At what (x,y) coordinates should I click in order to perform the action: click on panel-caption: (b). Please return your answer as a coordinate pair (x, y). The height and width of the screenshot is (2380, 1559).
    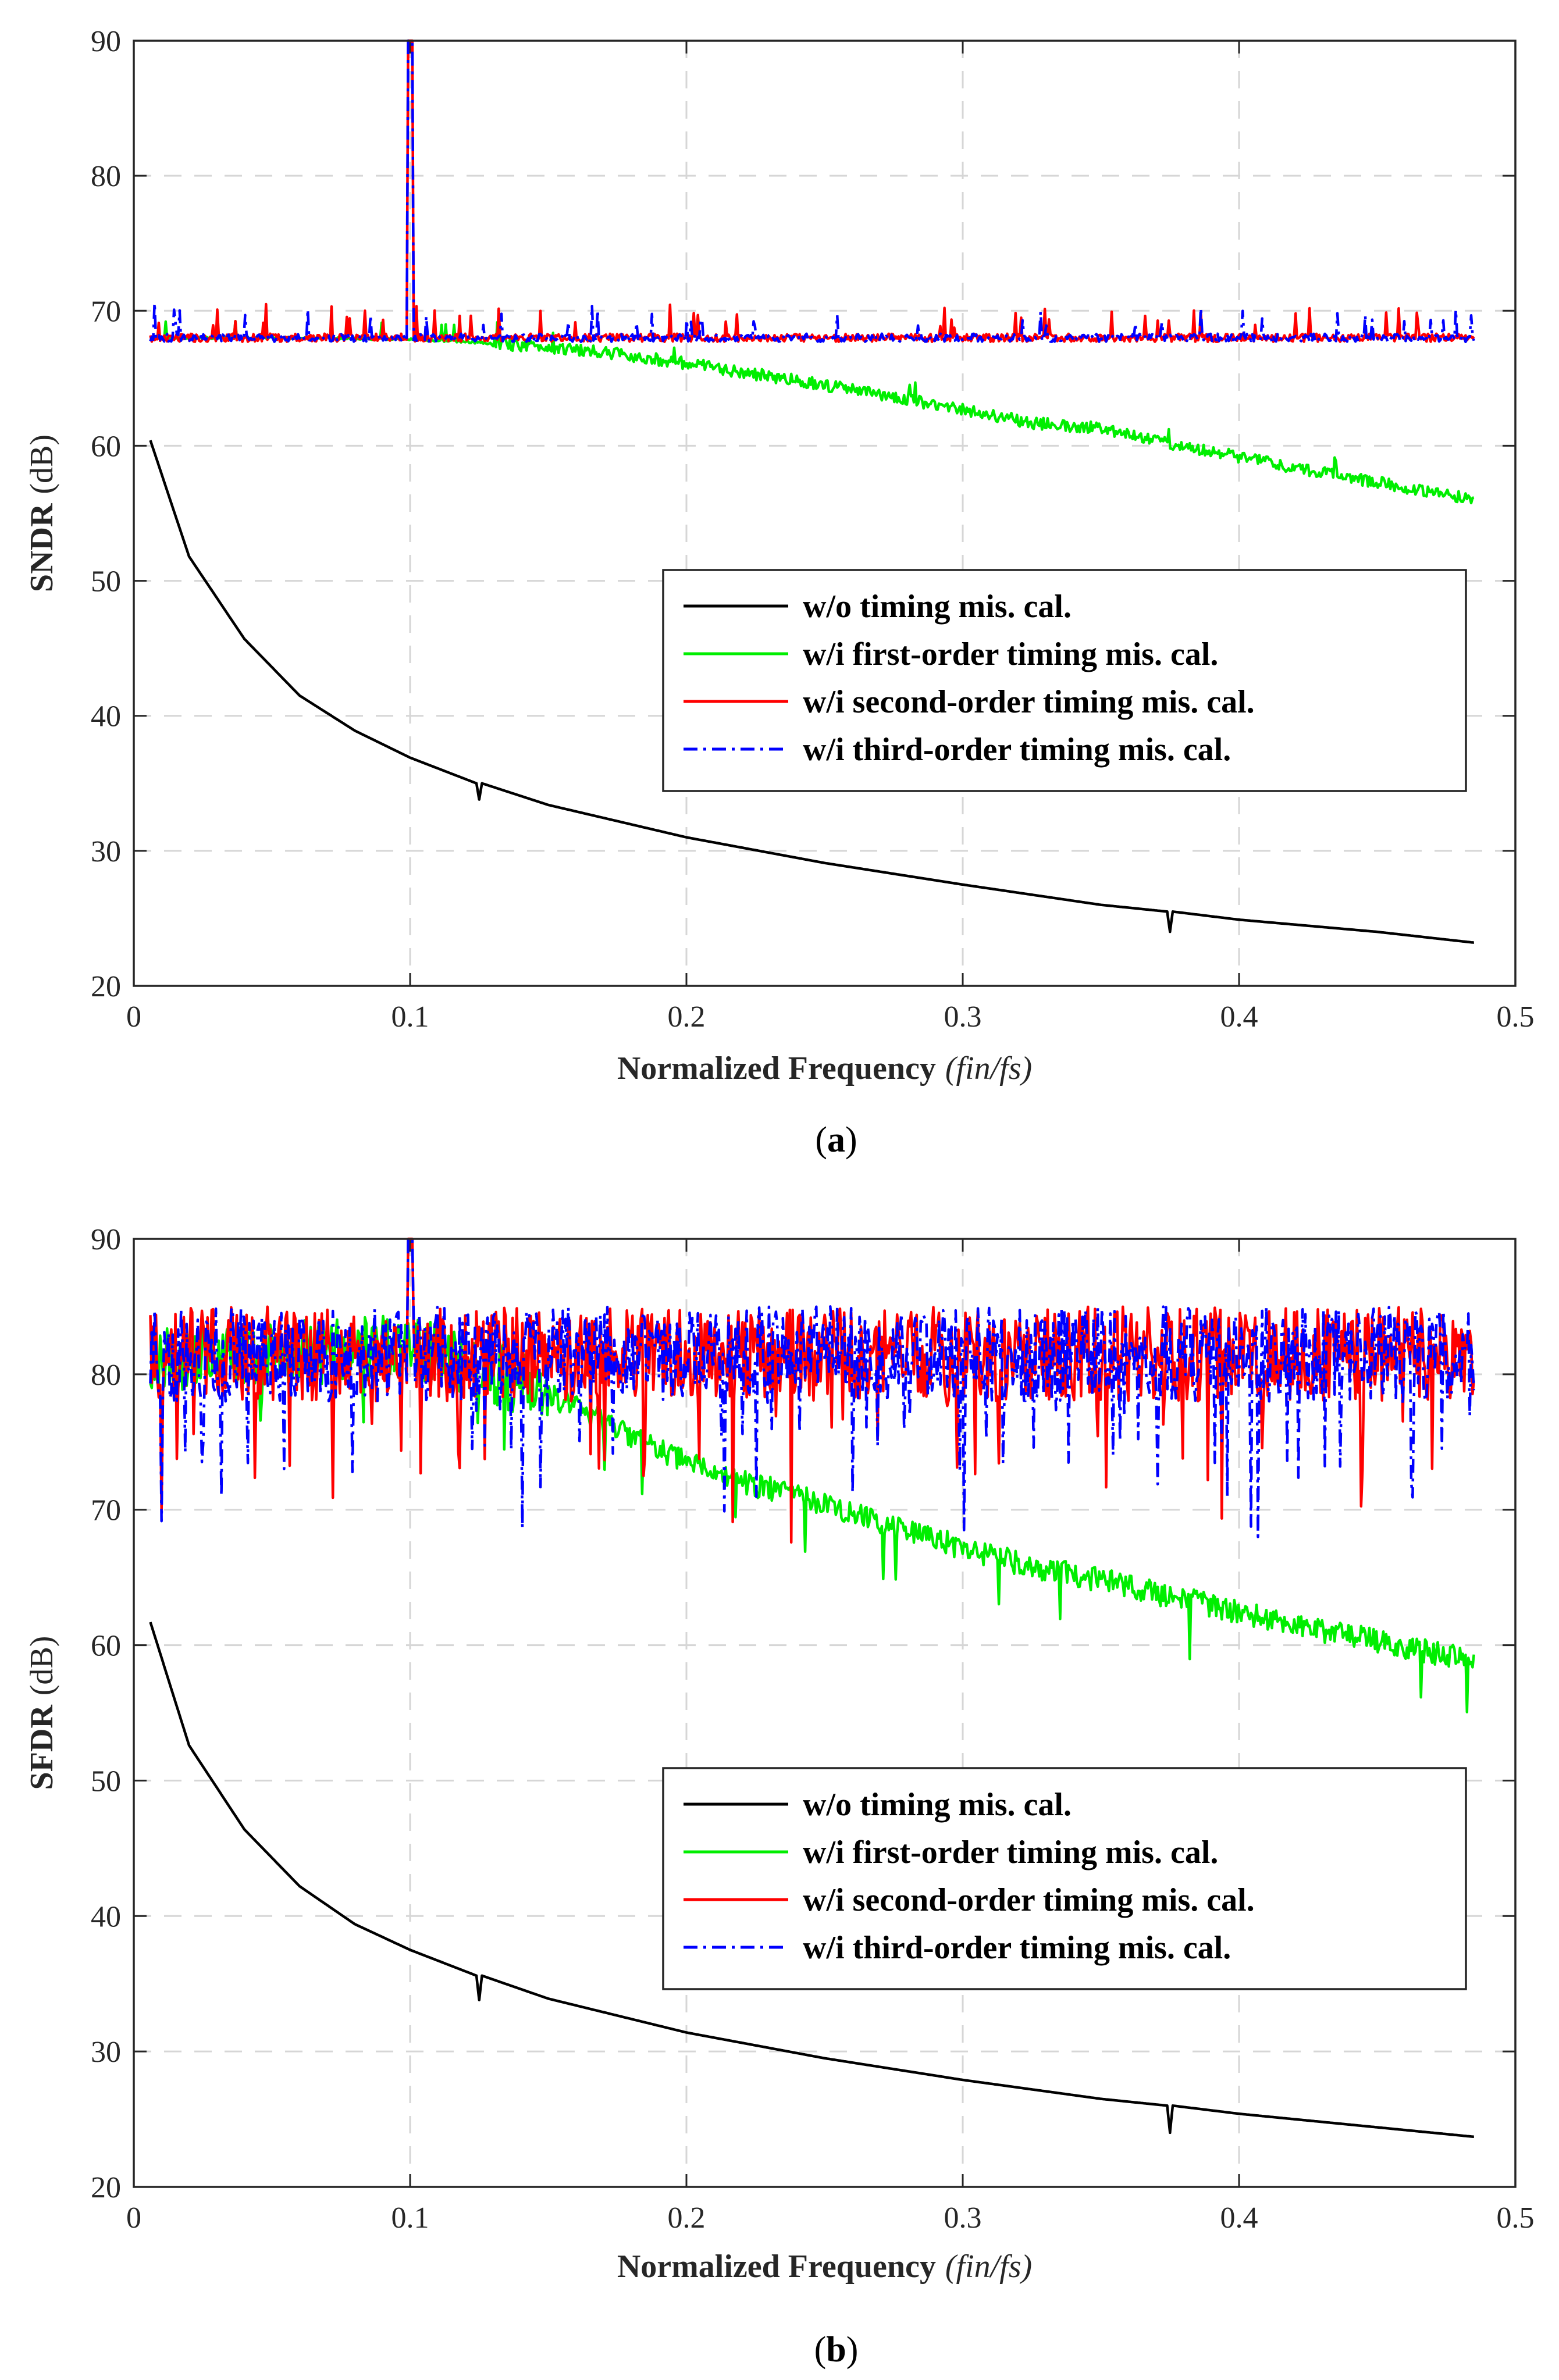
    Looking at the image, I should click on (837, 2350).